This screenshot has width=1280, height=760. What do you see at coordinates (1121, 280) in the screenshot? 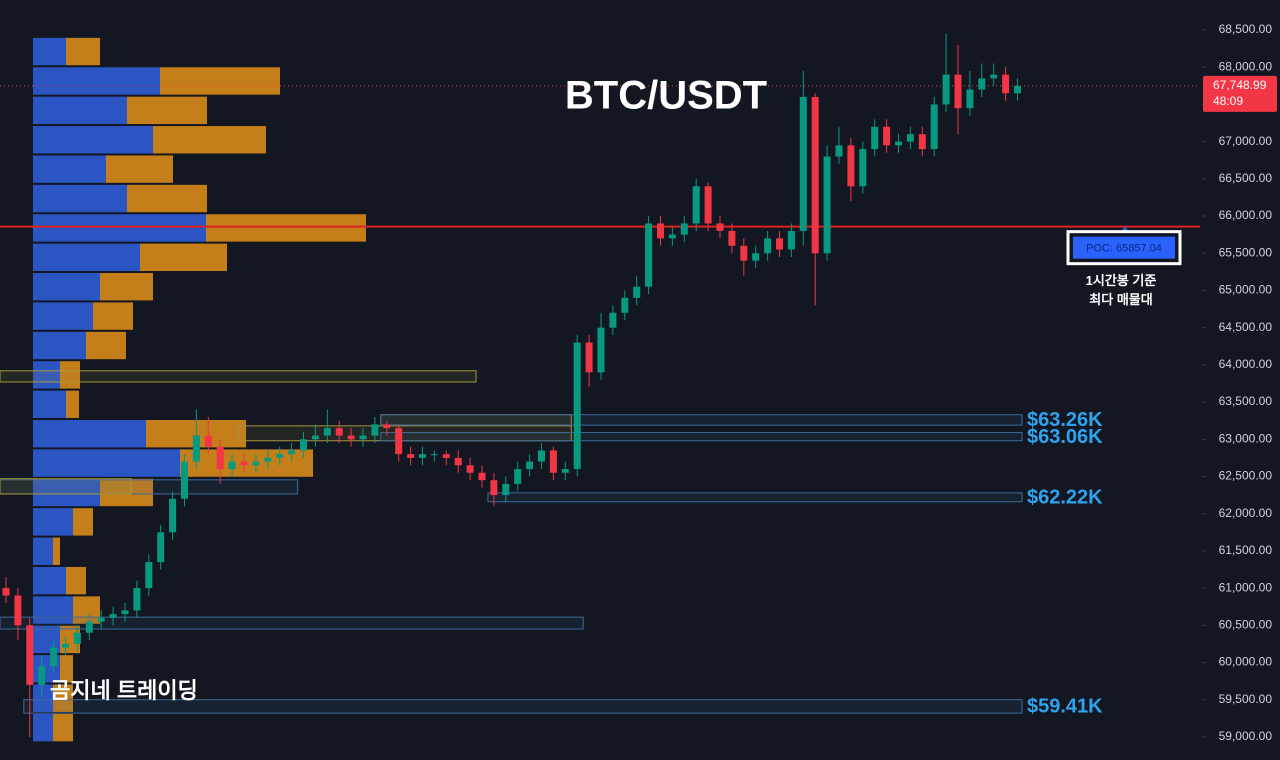
I see `poc-note: 1시간봉 기준` at bounding box center [1121, 280].